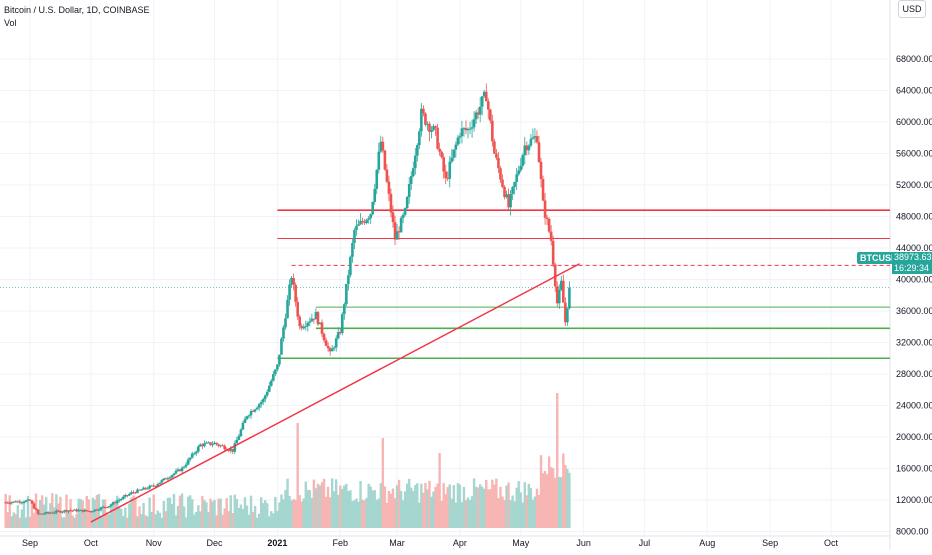  Describe the element at coordinates (912, 532) in the screenshot. I see `y-tick-label: 8000.00` at that location.